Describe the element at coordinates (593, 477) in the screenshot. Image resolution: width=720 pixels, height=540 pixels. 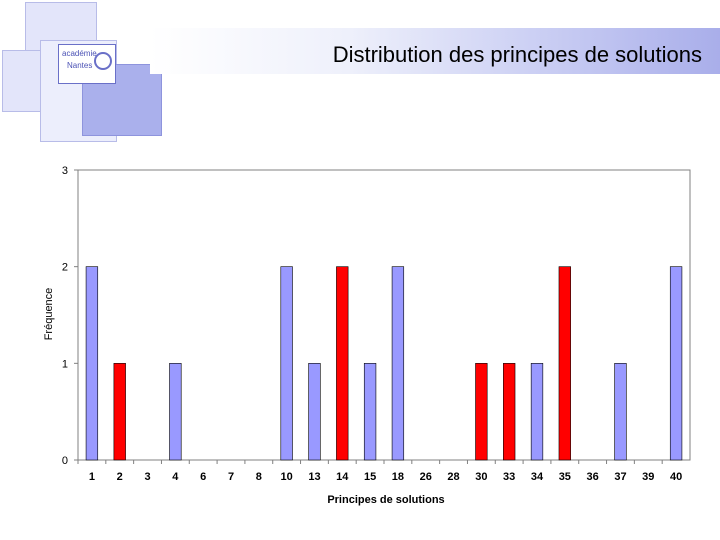
I see `x-tick-label: 36` at that location.